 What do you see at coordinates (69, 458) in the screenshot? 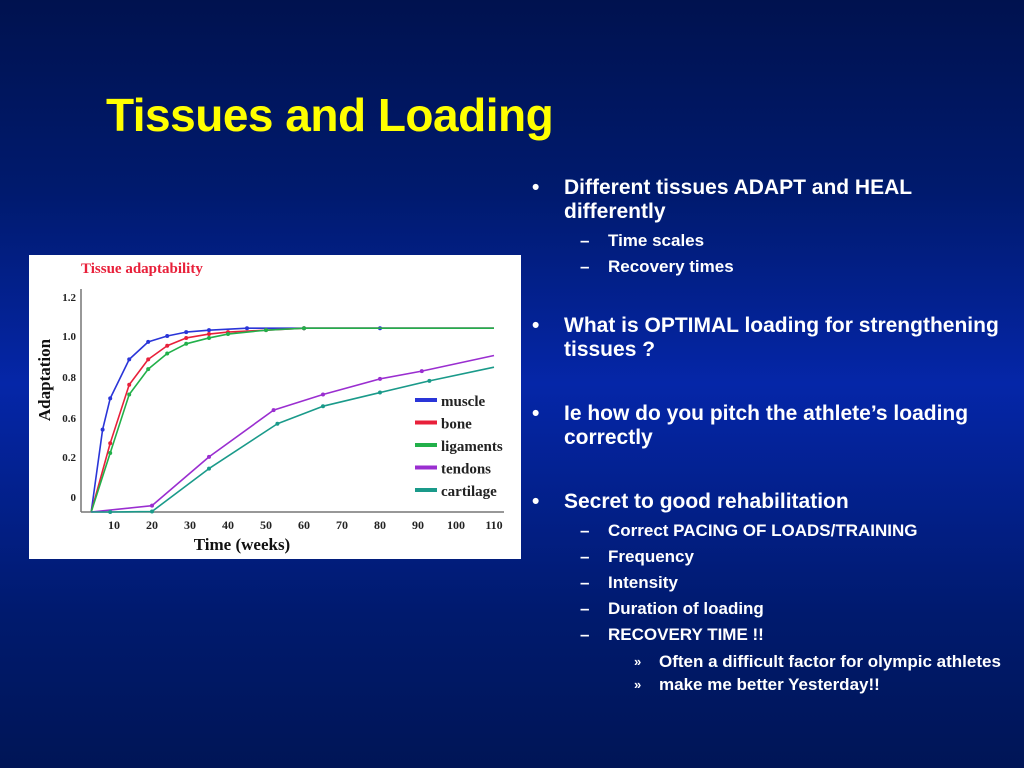
I see `y-tick-label: 0.2` at bounding box center [69, 458].